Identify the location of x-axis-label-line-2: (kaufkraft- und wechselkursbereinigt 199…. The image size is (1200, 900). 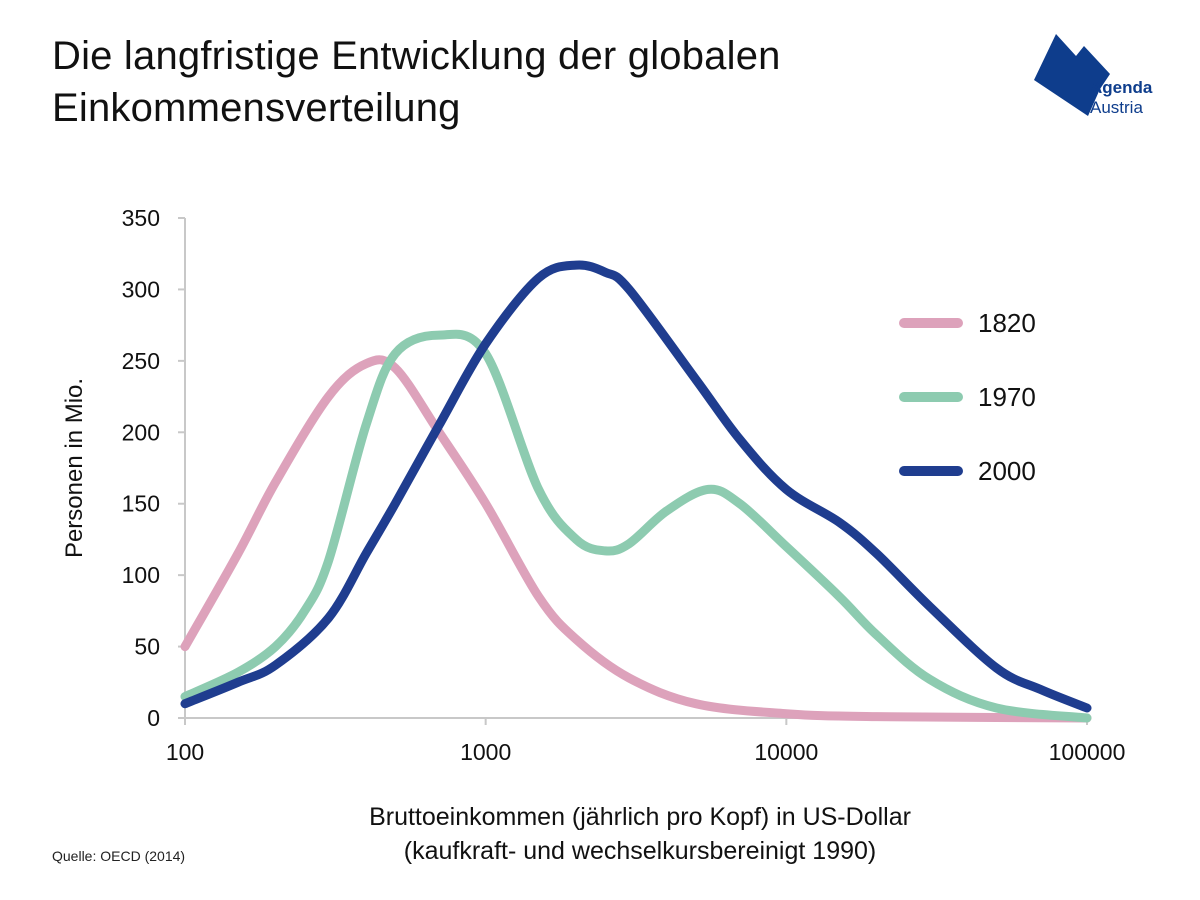
(640, 851).